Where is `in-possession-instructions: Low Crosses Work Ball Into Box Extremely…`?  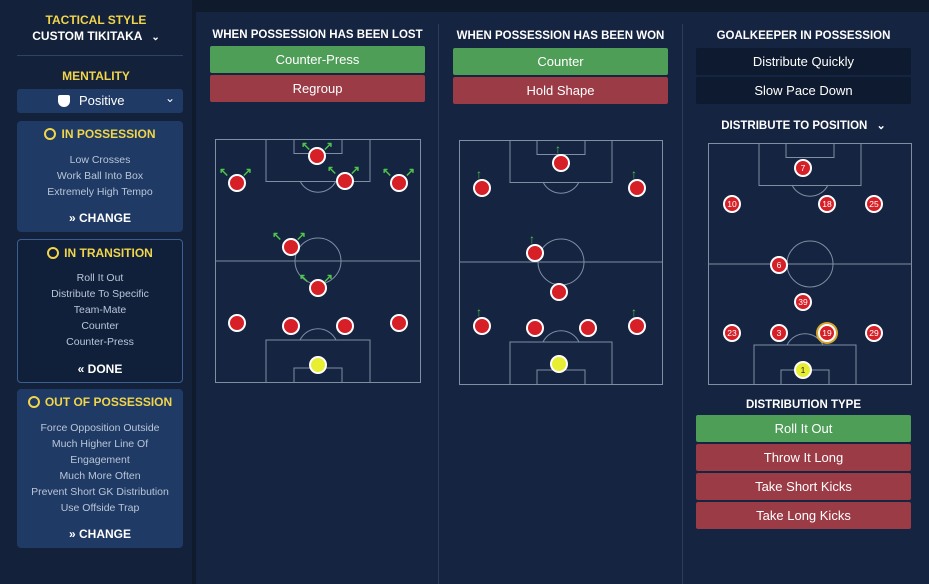 in-possession-instructions: Low Crosses Work Ball Into Box Extremely… is located at coordinates (100, 176).